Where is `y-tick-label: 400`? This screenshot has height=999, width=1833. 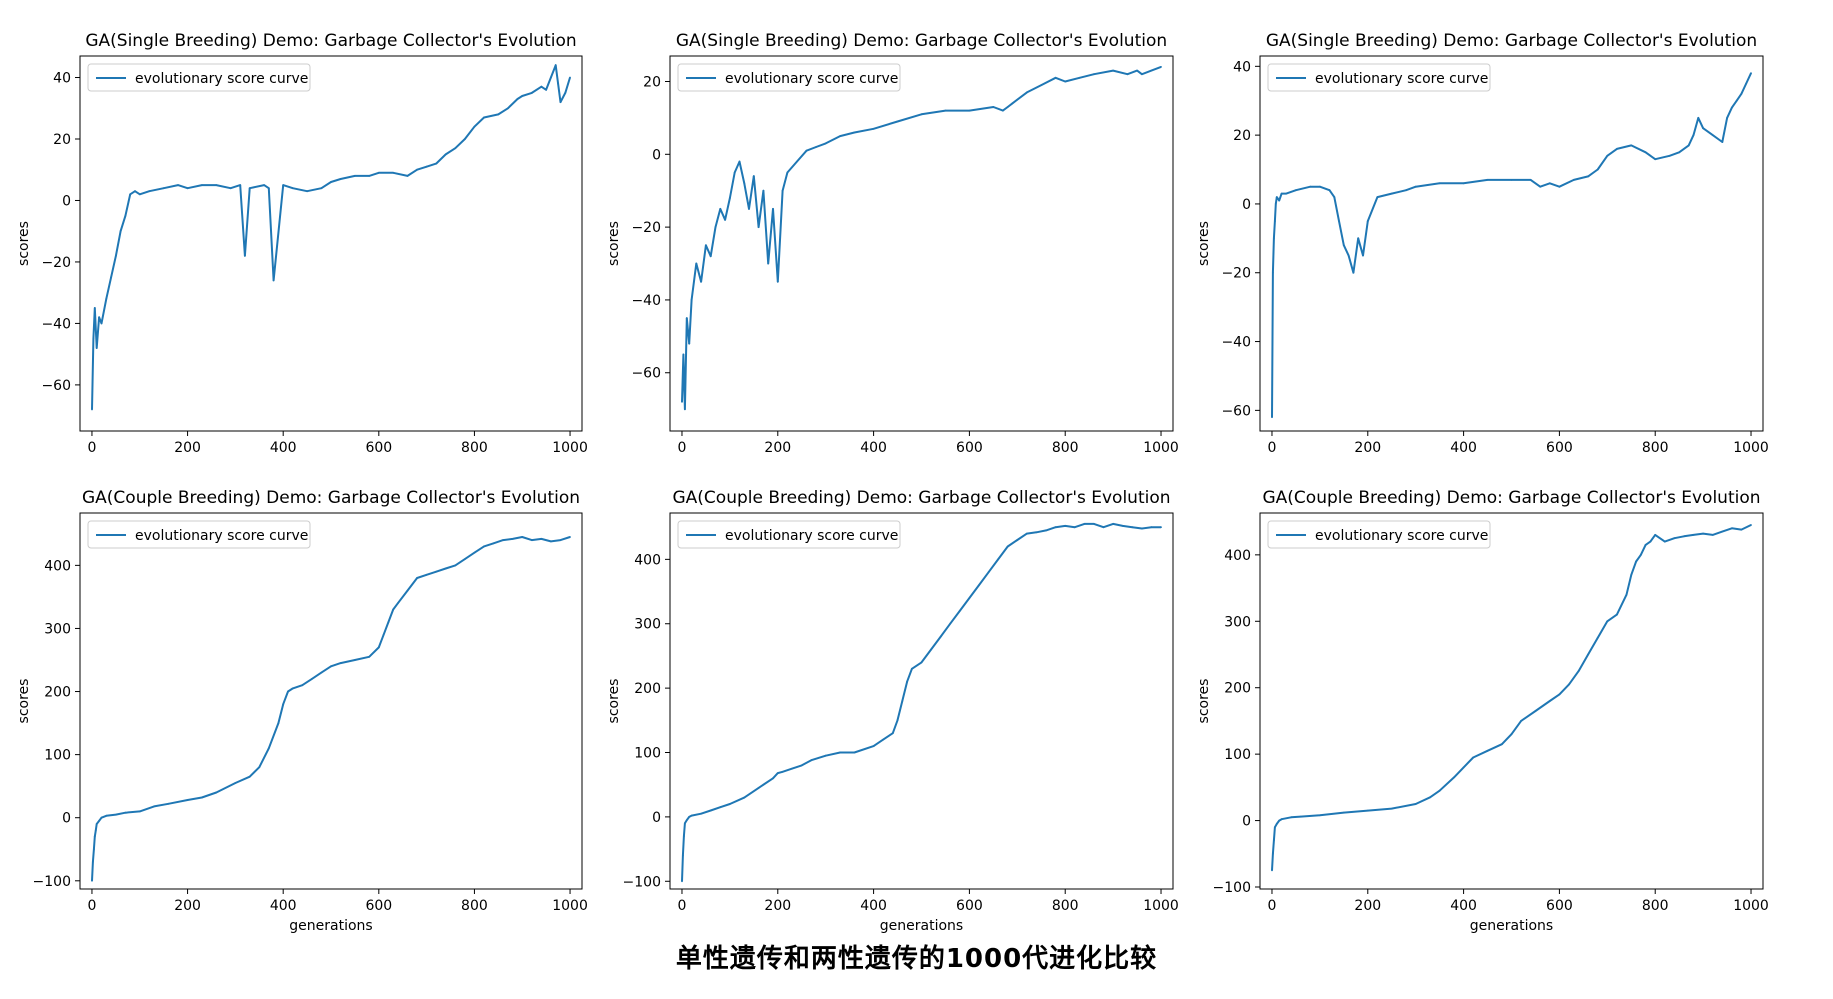
y-tick-label: 400 is located at coordinates (57, 566).